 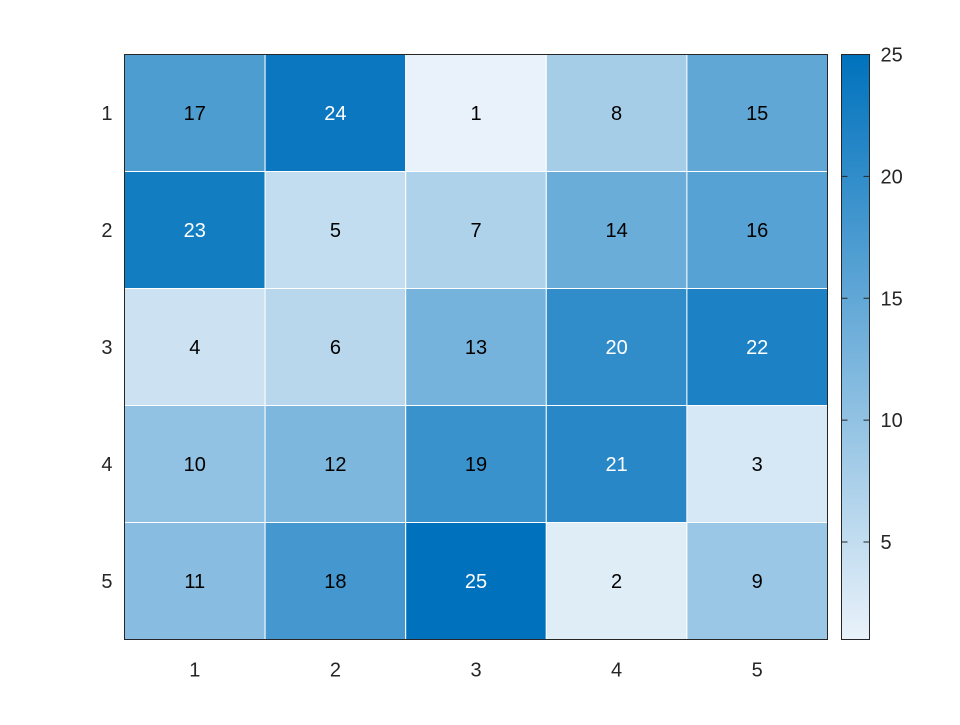 What do you see at coordinates (195, 465) in the screenshot?
I see `cell-value-label: 10` at bounding box center [195, 465].